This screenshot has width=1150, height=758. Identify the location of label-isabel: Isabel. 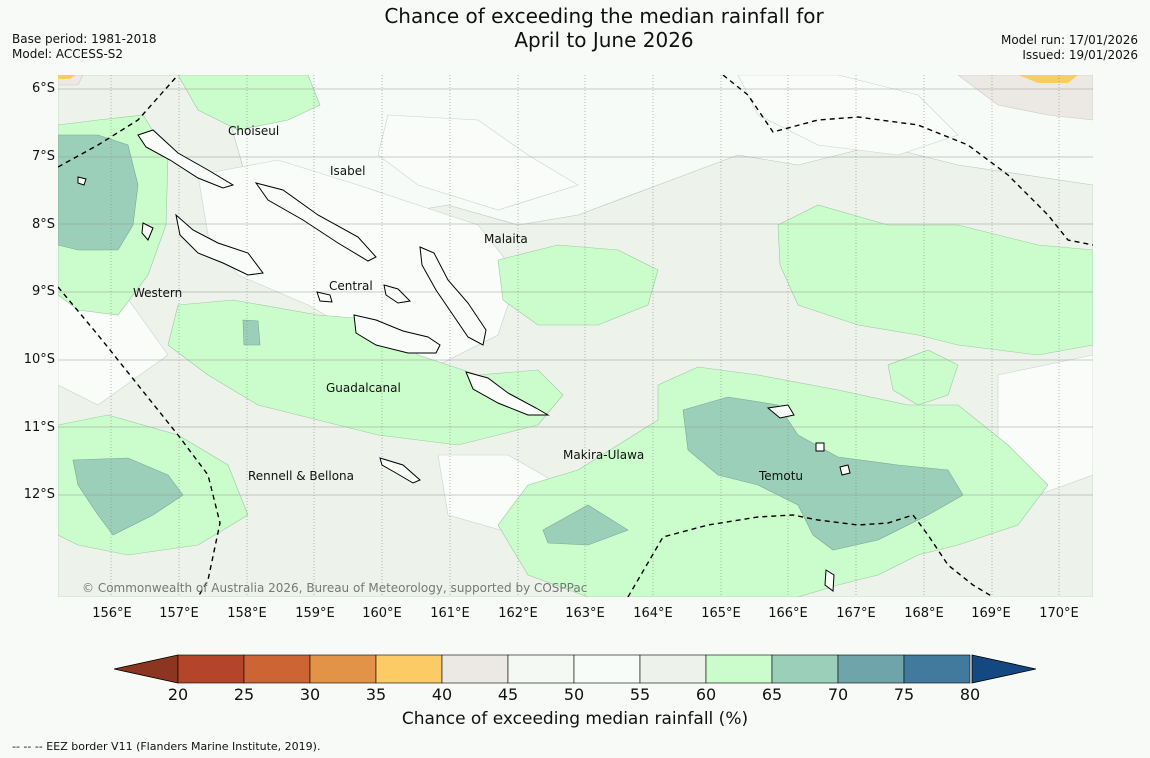
(347, 171).